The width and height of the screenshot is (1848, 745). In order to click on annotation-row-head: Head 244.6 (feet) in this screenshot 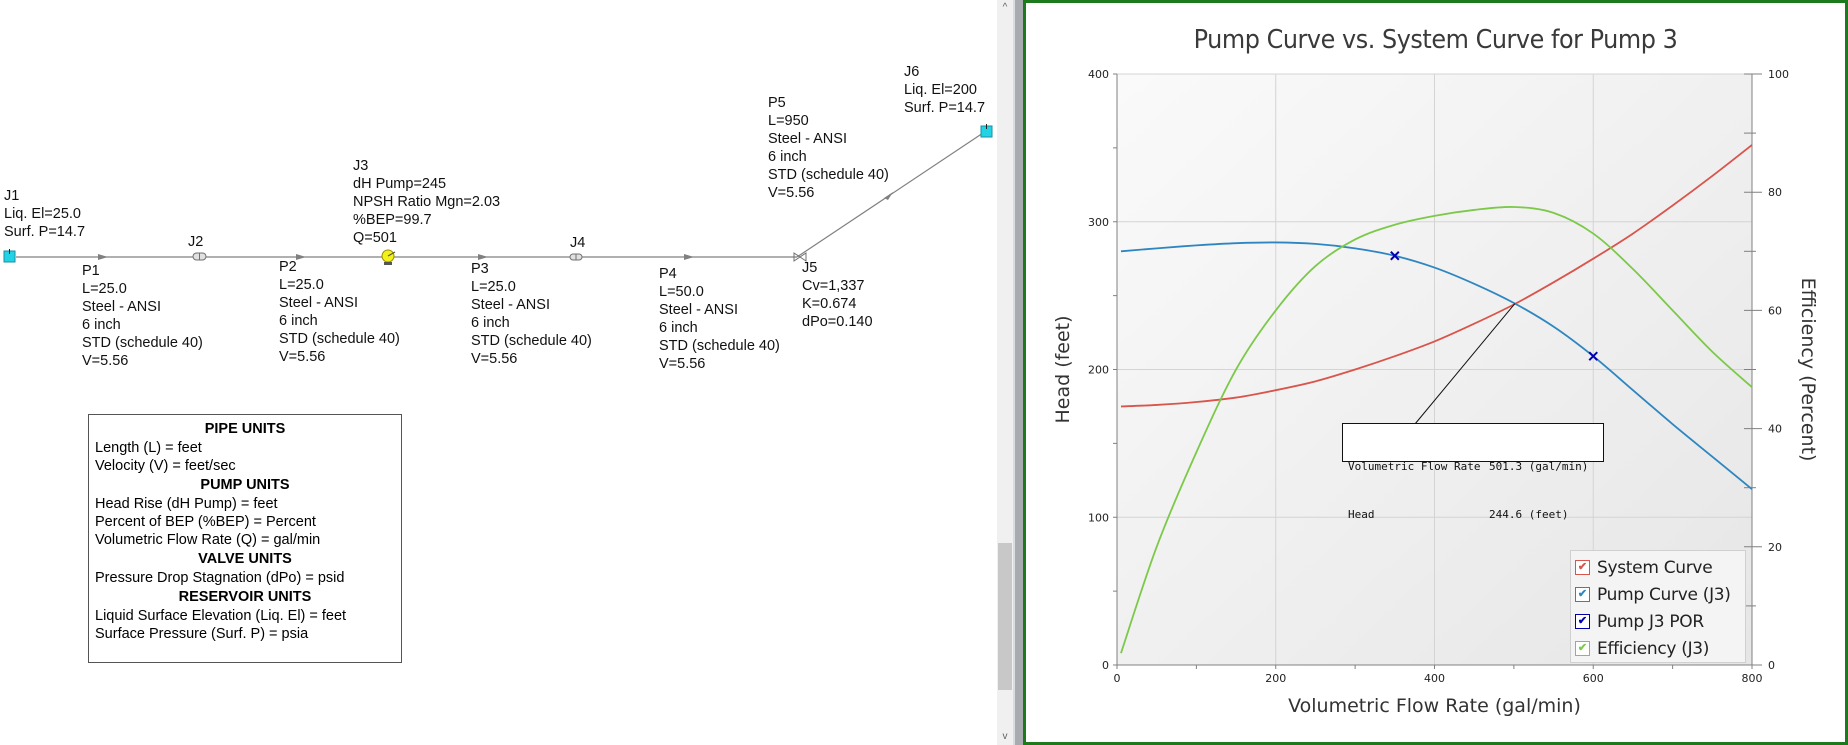, I will do `click(1473, 515)`.